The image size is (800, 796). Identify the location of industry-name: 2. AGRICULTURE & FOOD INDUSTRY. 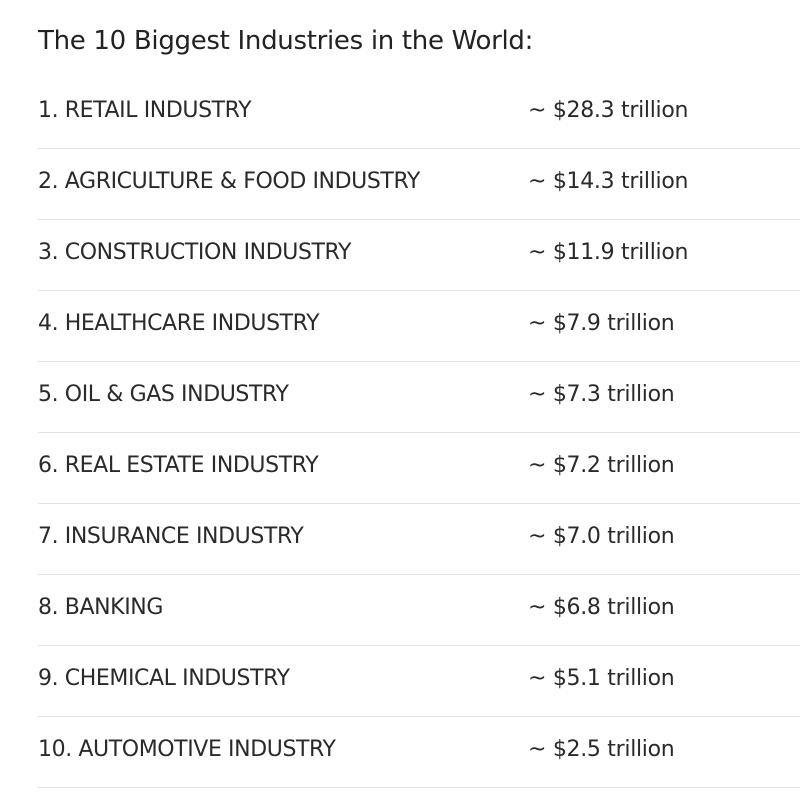
(229, 181).